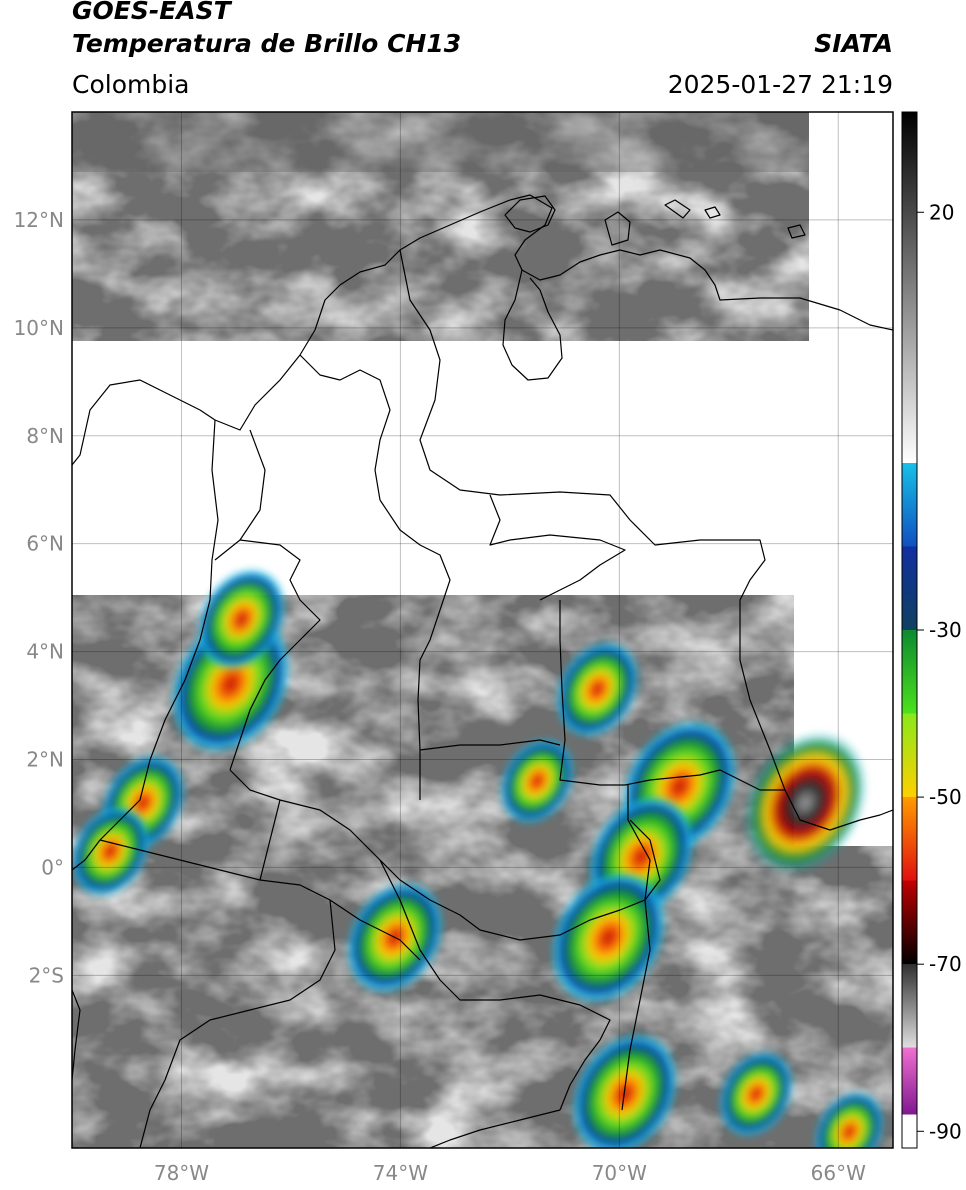 The width and height of the screenshot is (966, 1190). What do you see at coordinates (39, 328) in the screenshot?
I see `lat-label-1: 10°N` at bounding box center [39, 328].